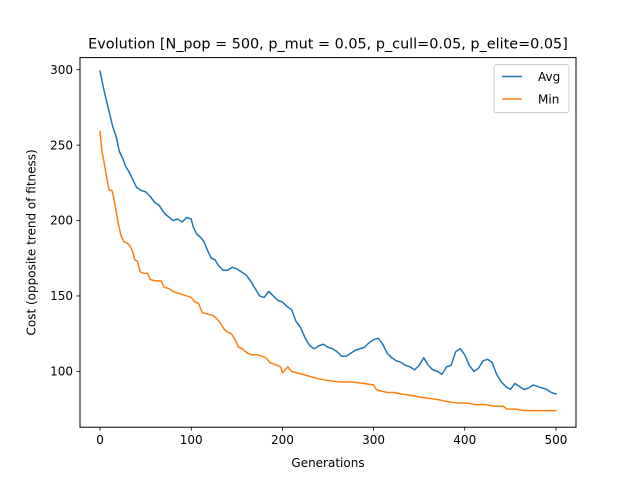 This screenshot has height=484, width=640. Describe the element at coordinates (464, 440) in the screenshot. I see `x-tick-label: 400` at that location.